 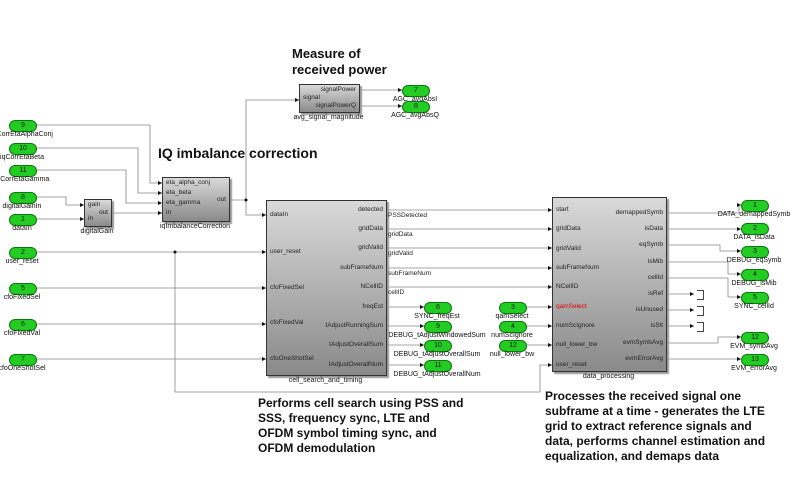 I want to click on input-port-qamSelect: qamSelect, so click(x=571, y=306).